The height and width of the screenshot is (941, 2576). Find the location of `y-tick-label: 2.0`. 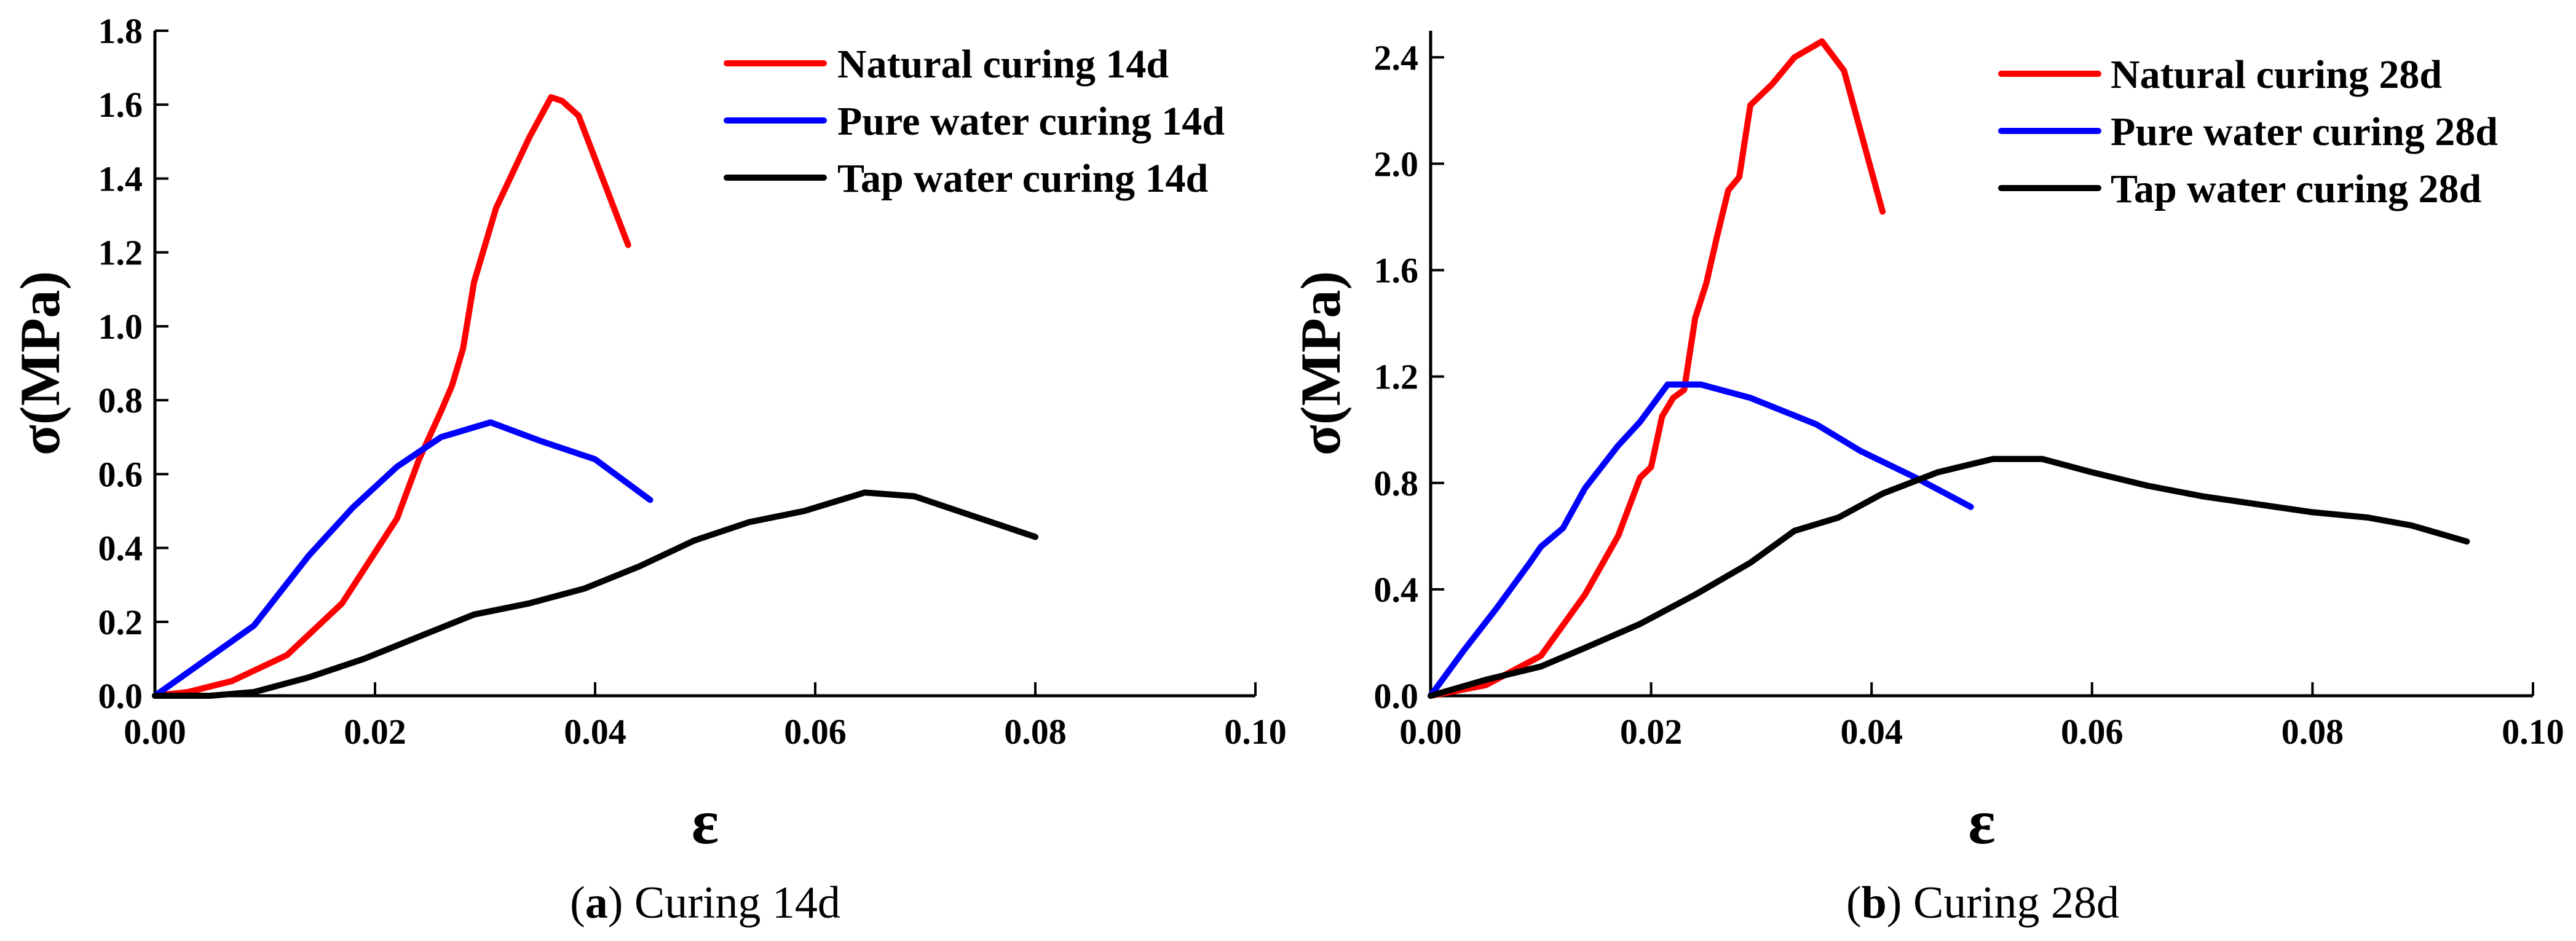

y-tick-label: 2.0 is located at coordinates (1396, 164).